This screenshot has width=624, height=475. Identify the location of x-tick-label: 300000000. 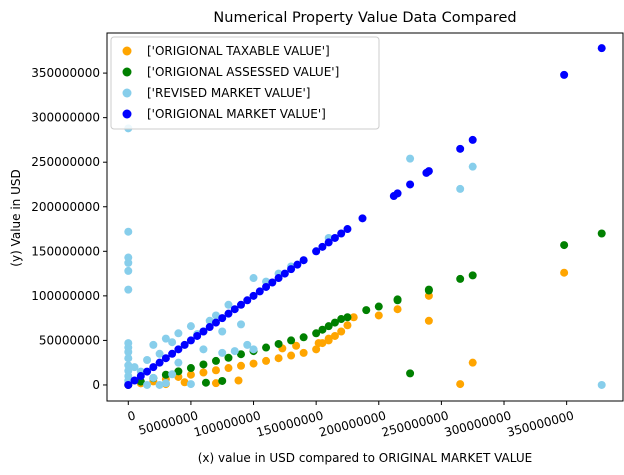
(478, 423).